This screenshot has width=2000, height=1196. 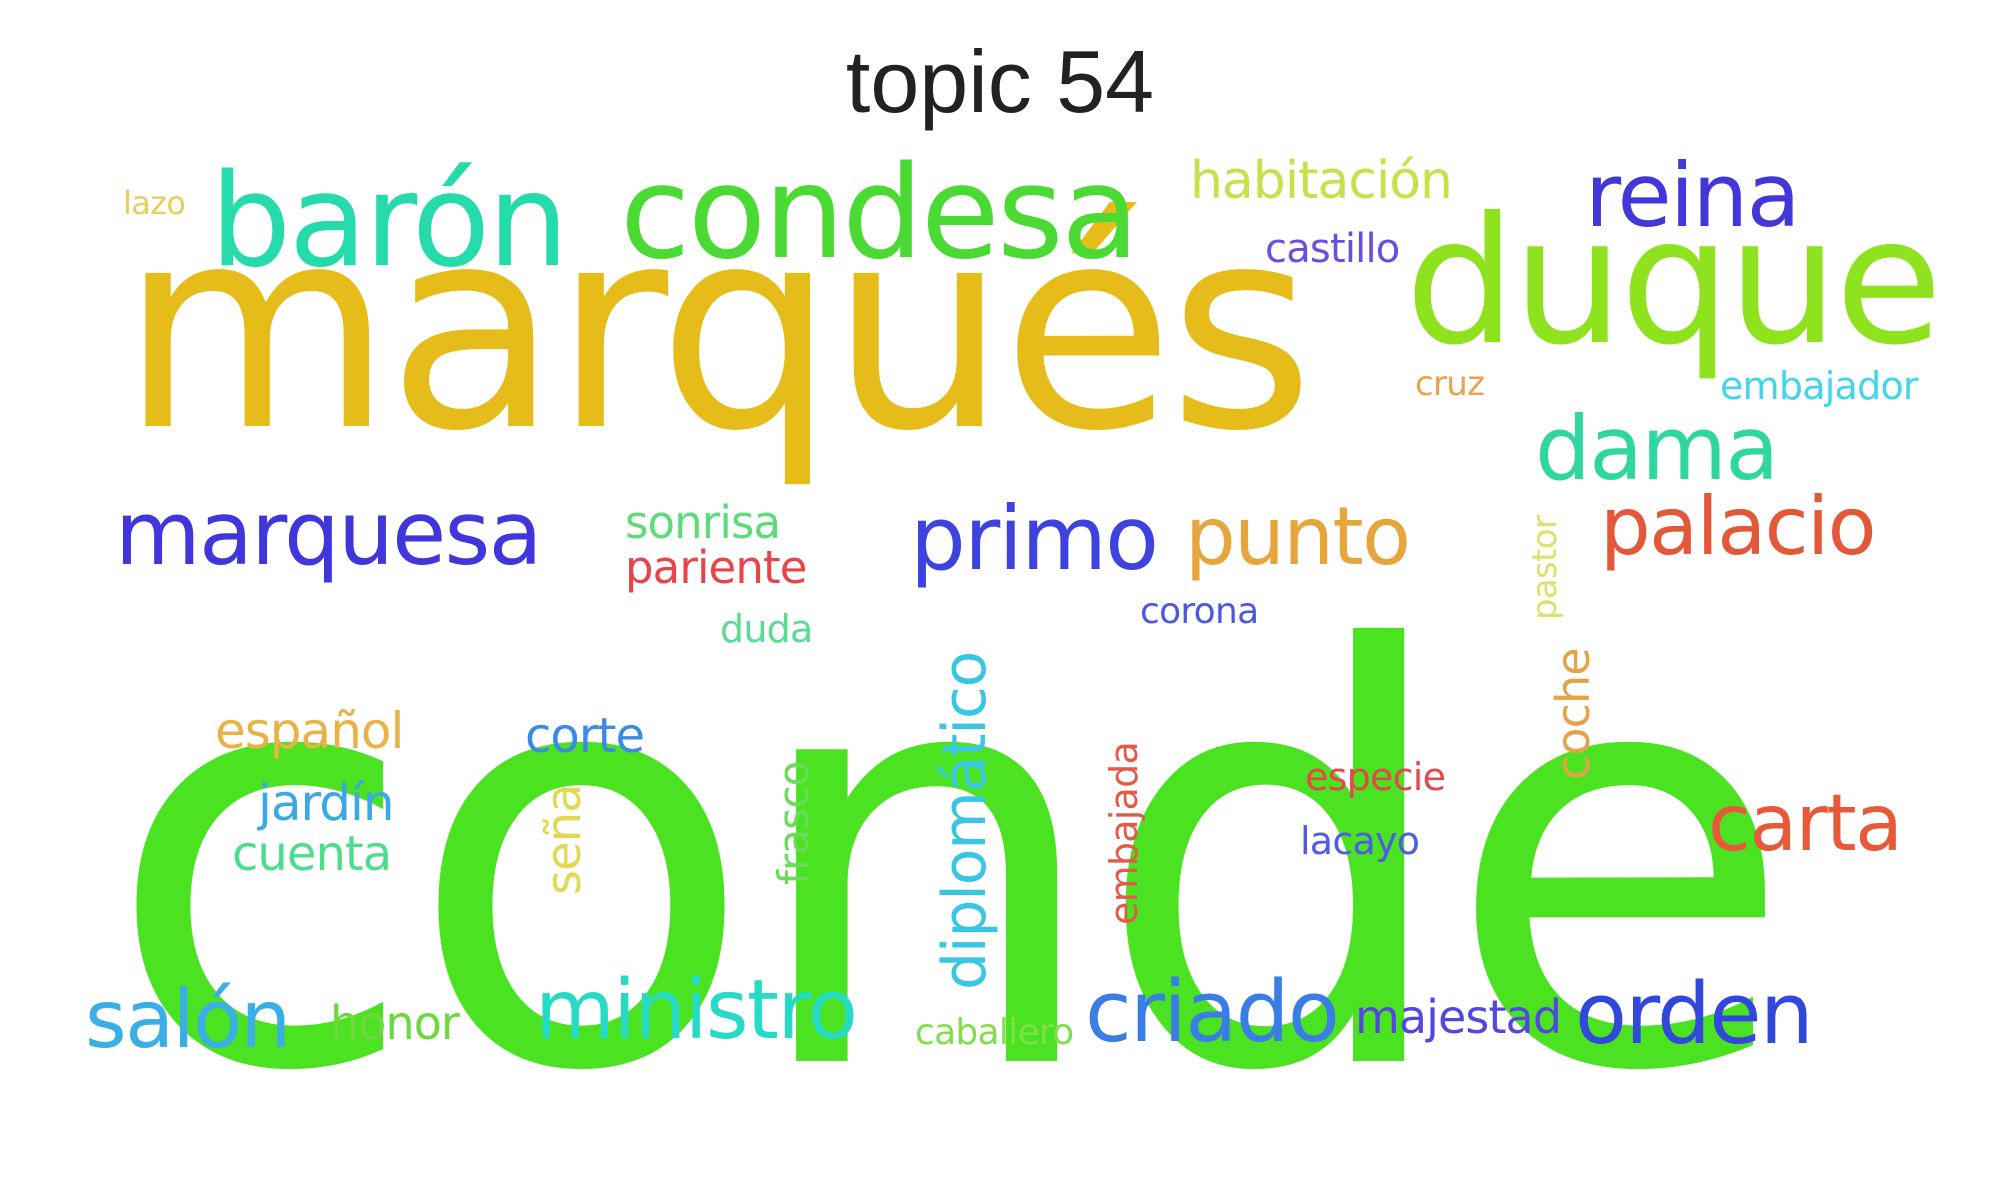 What do you see at coordinates (1805, 824) in the screenshot?
I see `word-12: carta` at bounding box center [1805, 824].